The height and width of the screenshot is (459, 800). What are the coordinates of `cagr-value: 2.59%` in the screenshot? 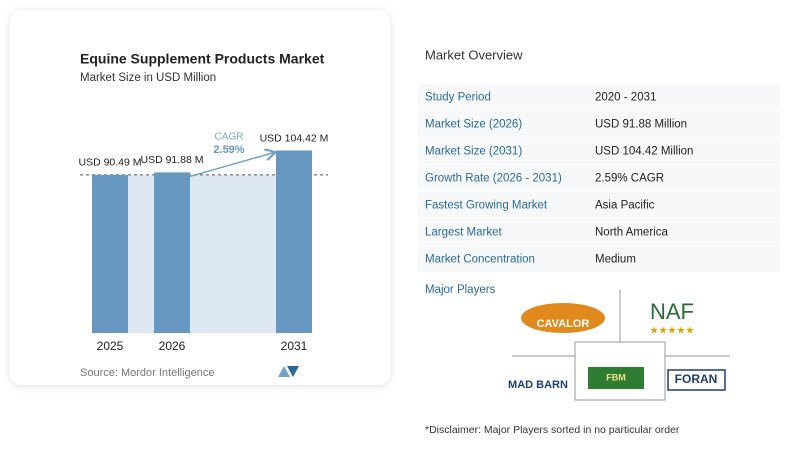 It's located at (228, 150).